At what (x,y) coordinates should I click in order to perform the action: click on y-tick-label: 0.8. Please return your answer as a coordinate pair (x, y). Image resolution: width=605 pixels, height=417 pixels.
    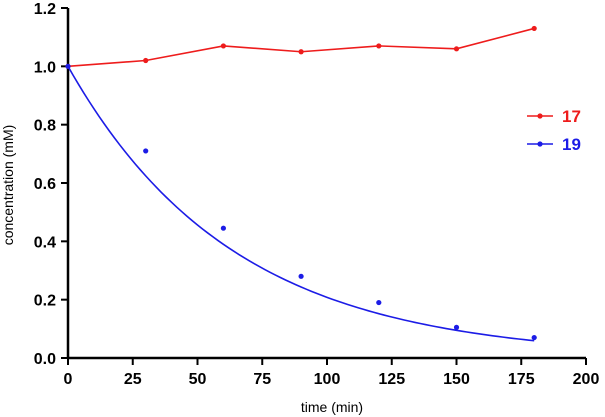
    Looking at the image, I should click on (45, 126).